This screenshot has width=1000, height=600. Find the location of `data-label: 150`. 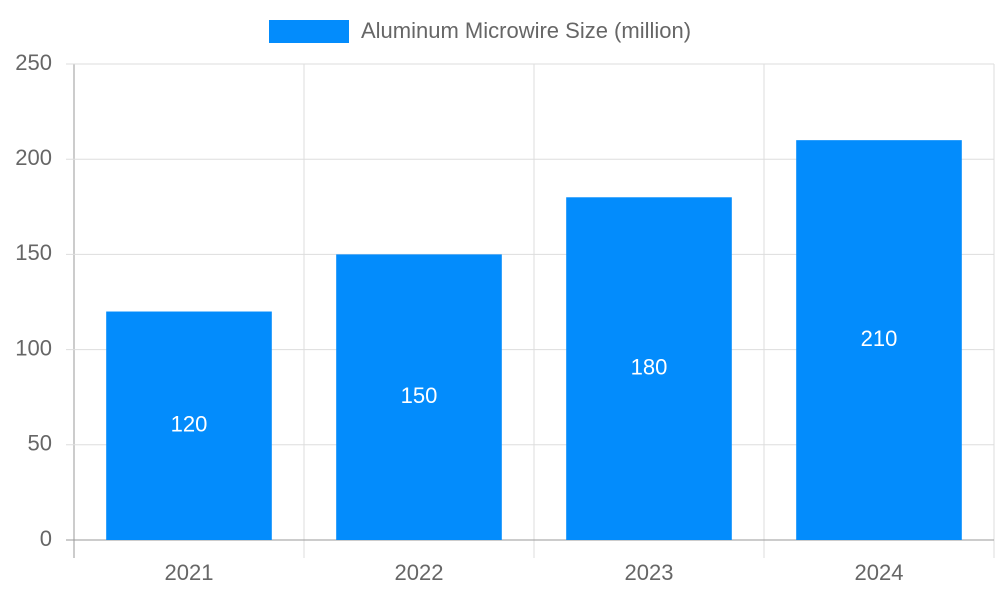

data-label: 150 is located at coordinates (419, 395).